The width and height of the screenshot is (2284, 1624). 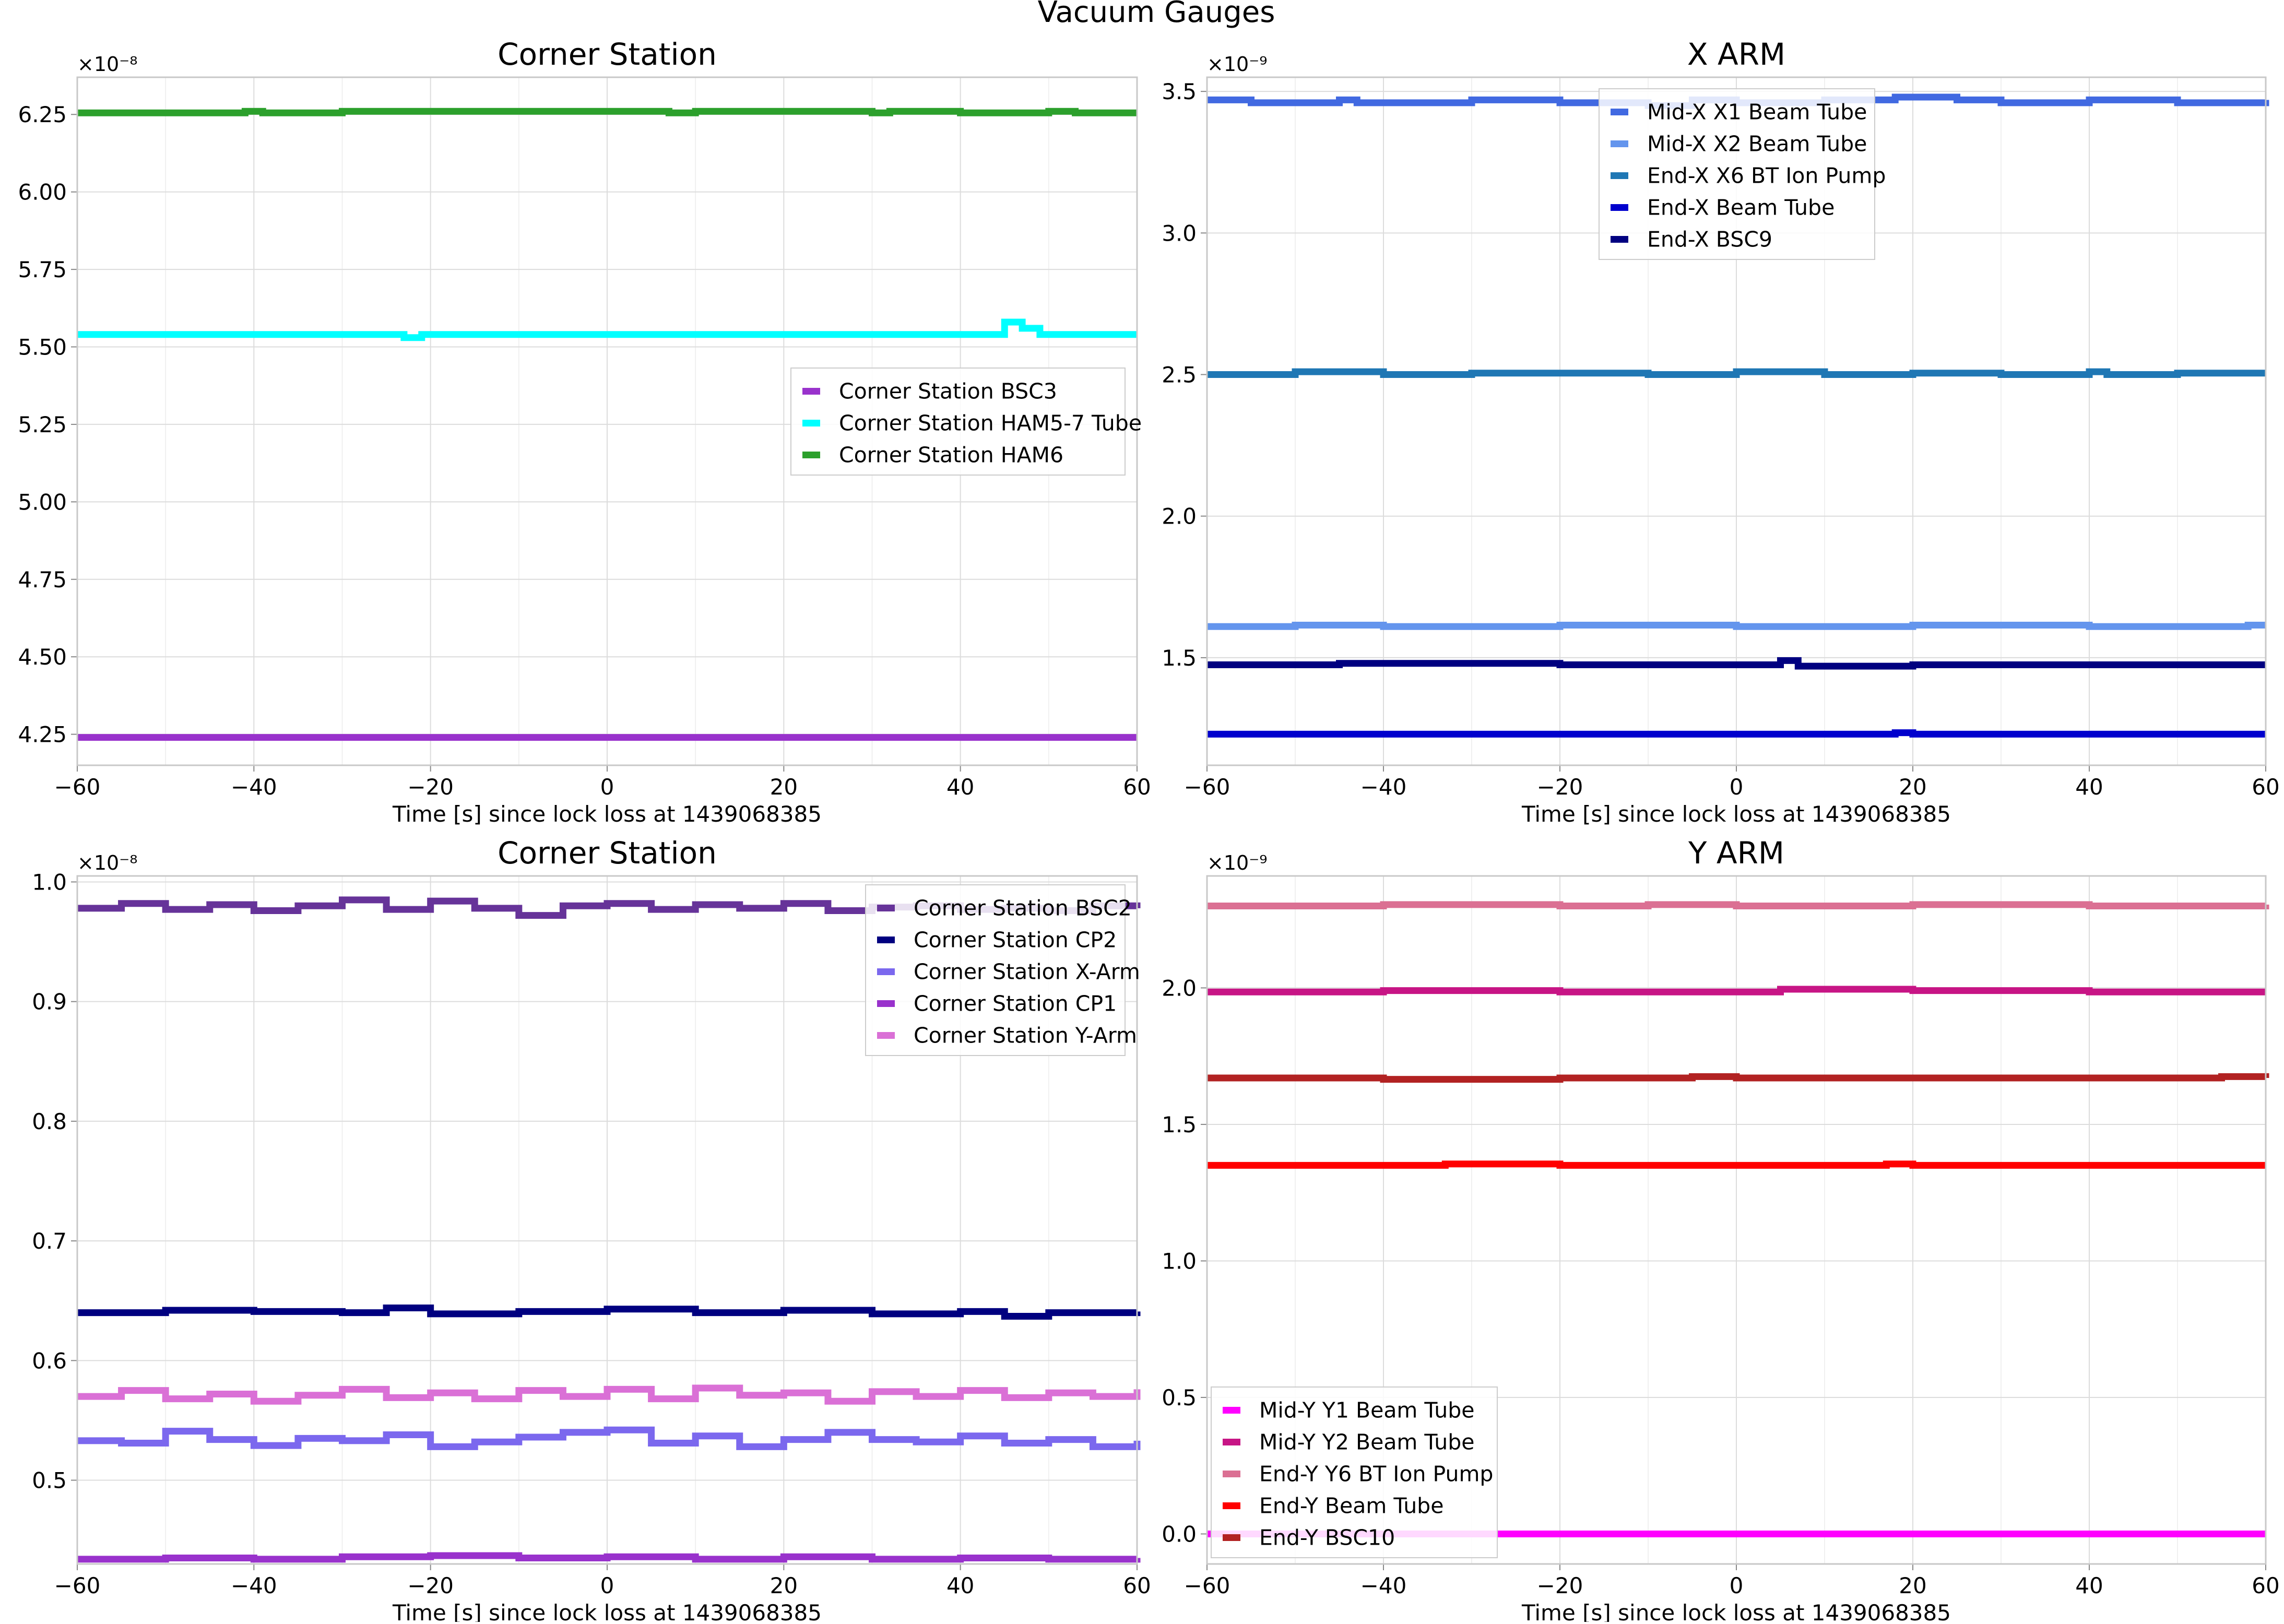 I want to click on legend-label: Corner Station X-Arm, so click(x=1027, y=972).